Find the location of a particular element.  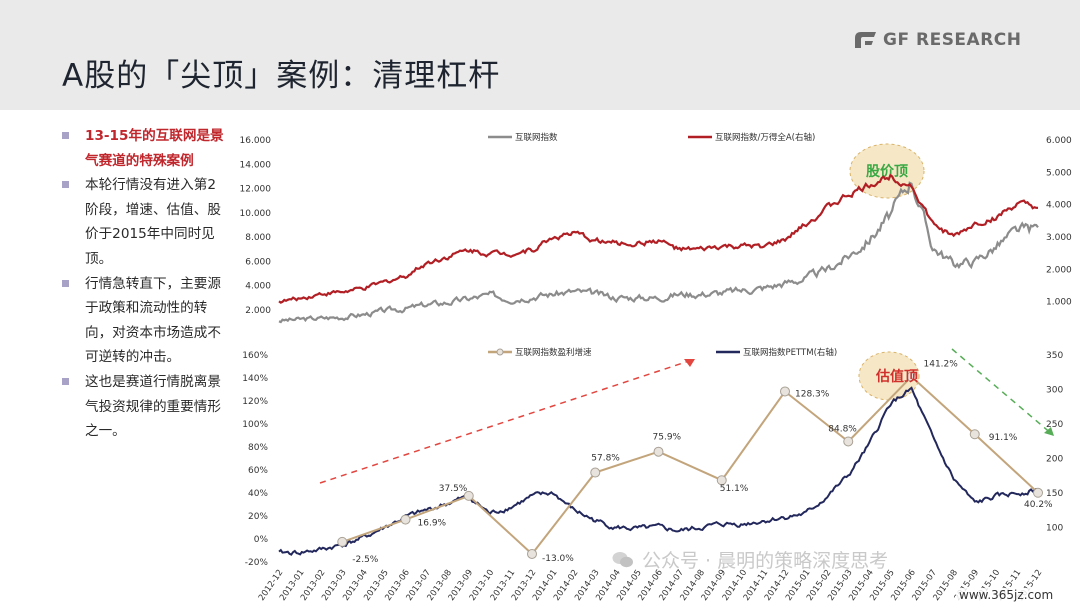

y-tick-label: 8.000 is located at coordinates (258, 238).